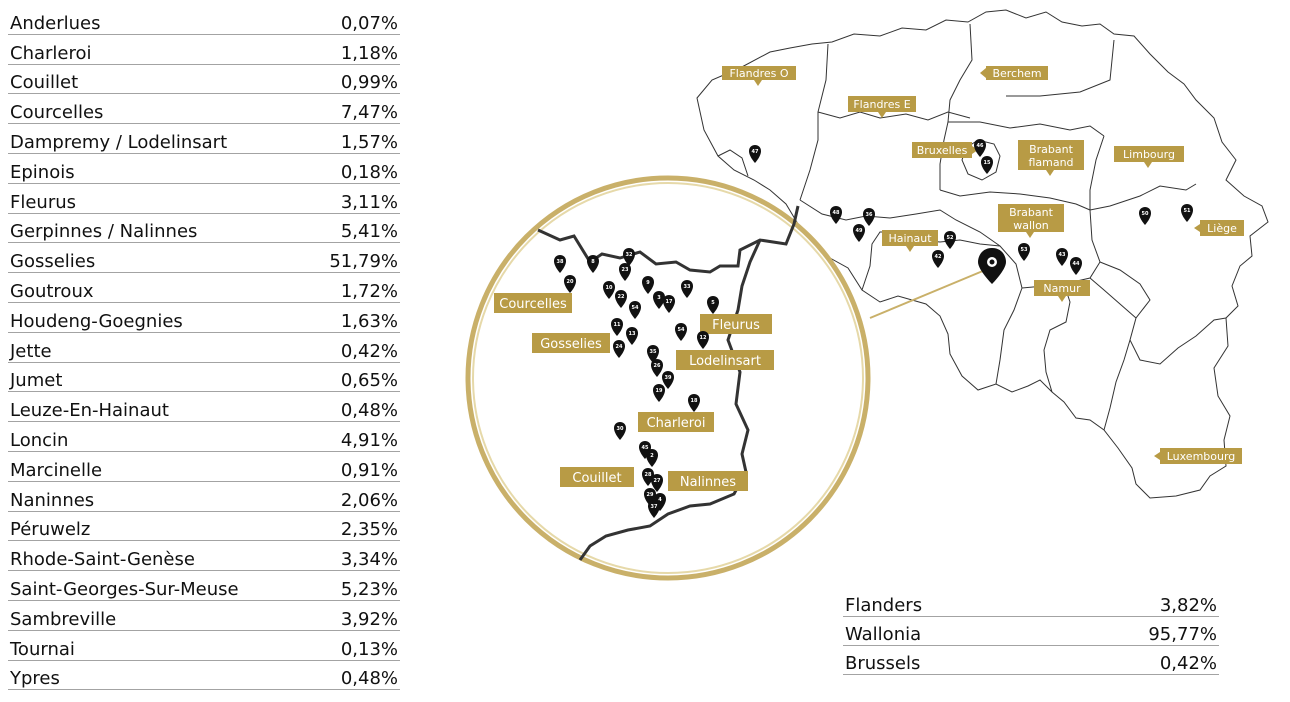  I want to click on svg-text: Nalinnes, so click(708, 482).